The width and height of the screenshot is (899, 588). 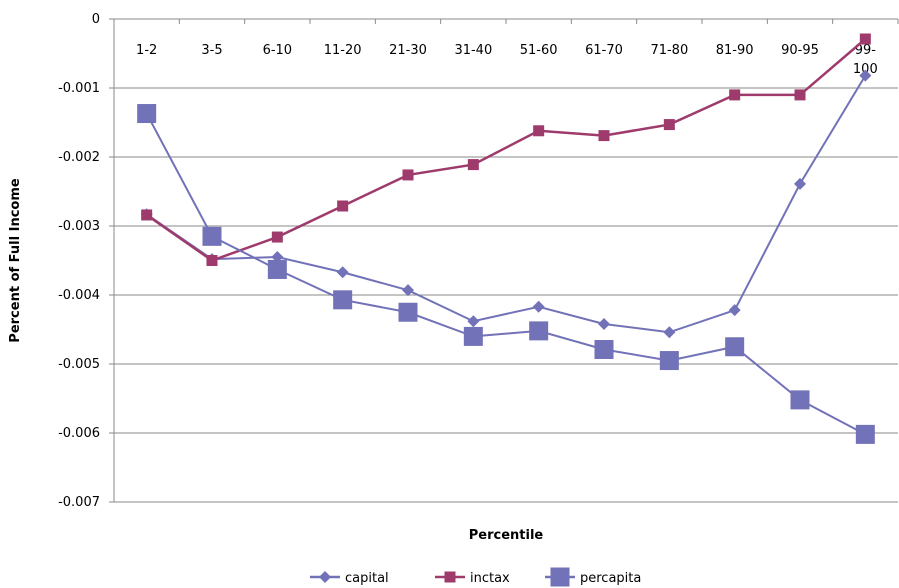 I want to click on x-tick-label: 99-100, so click(x=865, y=60).